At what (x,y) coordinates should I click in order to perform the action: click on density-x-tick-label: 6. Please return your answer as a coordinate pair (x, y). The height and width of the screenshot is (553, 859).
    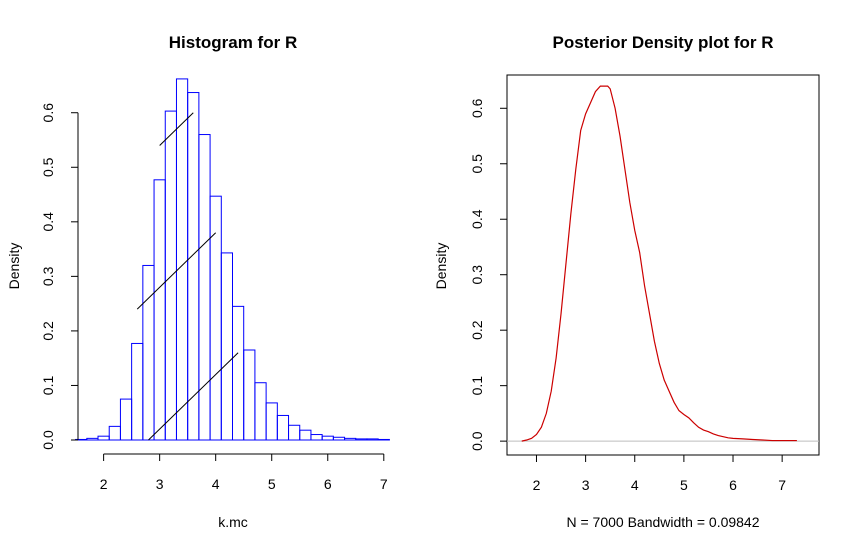
    Looking at the image, I should click on (733, 485).